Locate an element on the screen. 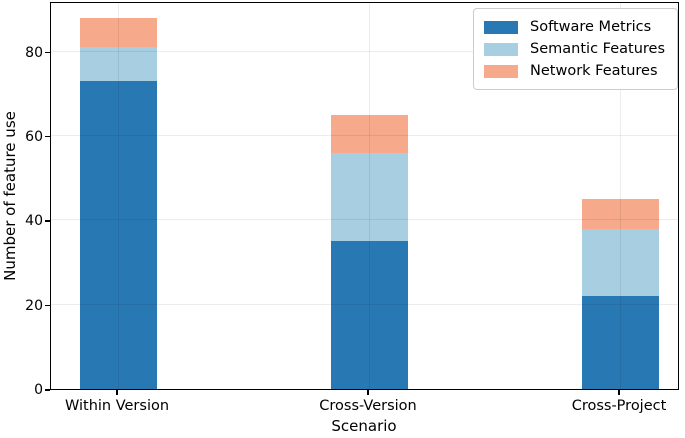 Image resolution: width=685 pixels, height=438 pixels. y-tick-label-40: 40 is located at coordinates (34, 221).